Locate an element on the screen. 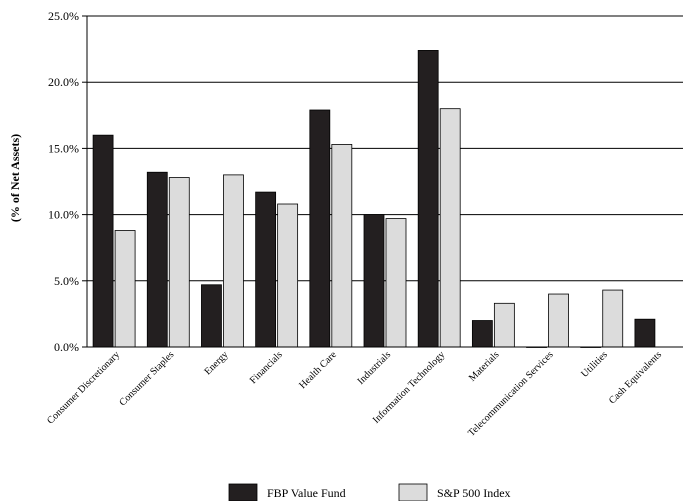  y-axis-title: (% of Net Assets) is located at coordinates (15, 178).